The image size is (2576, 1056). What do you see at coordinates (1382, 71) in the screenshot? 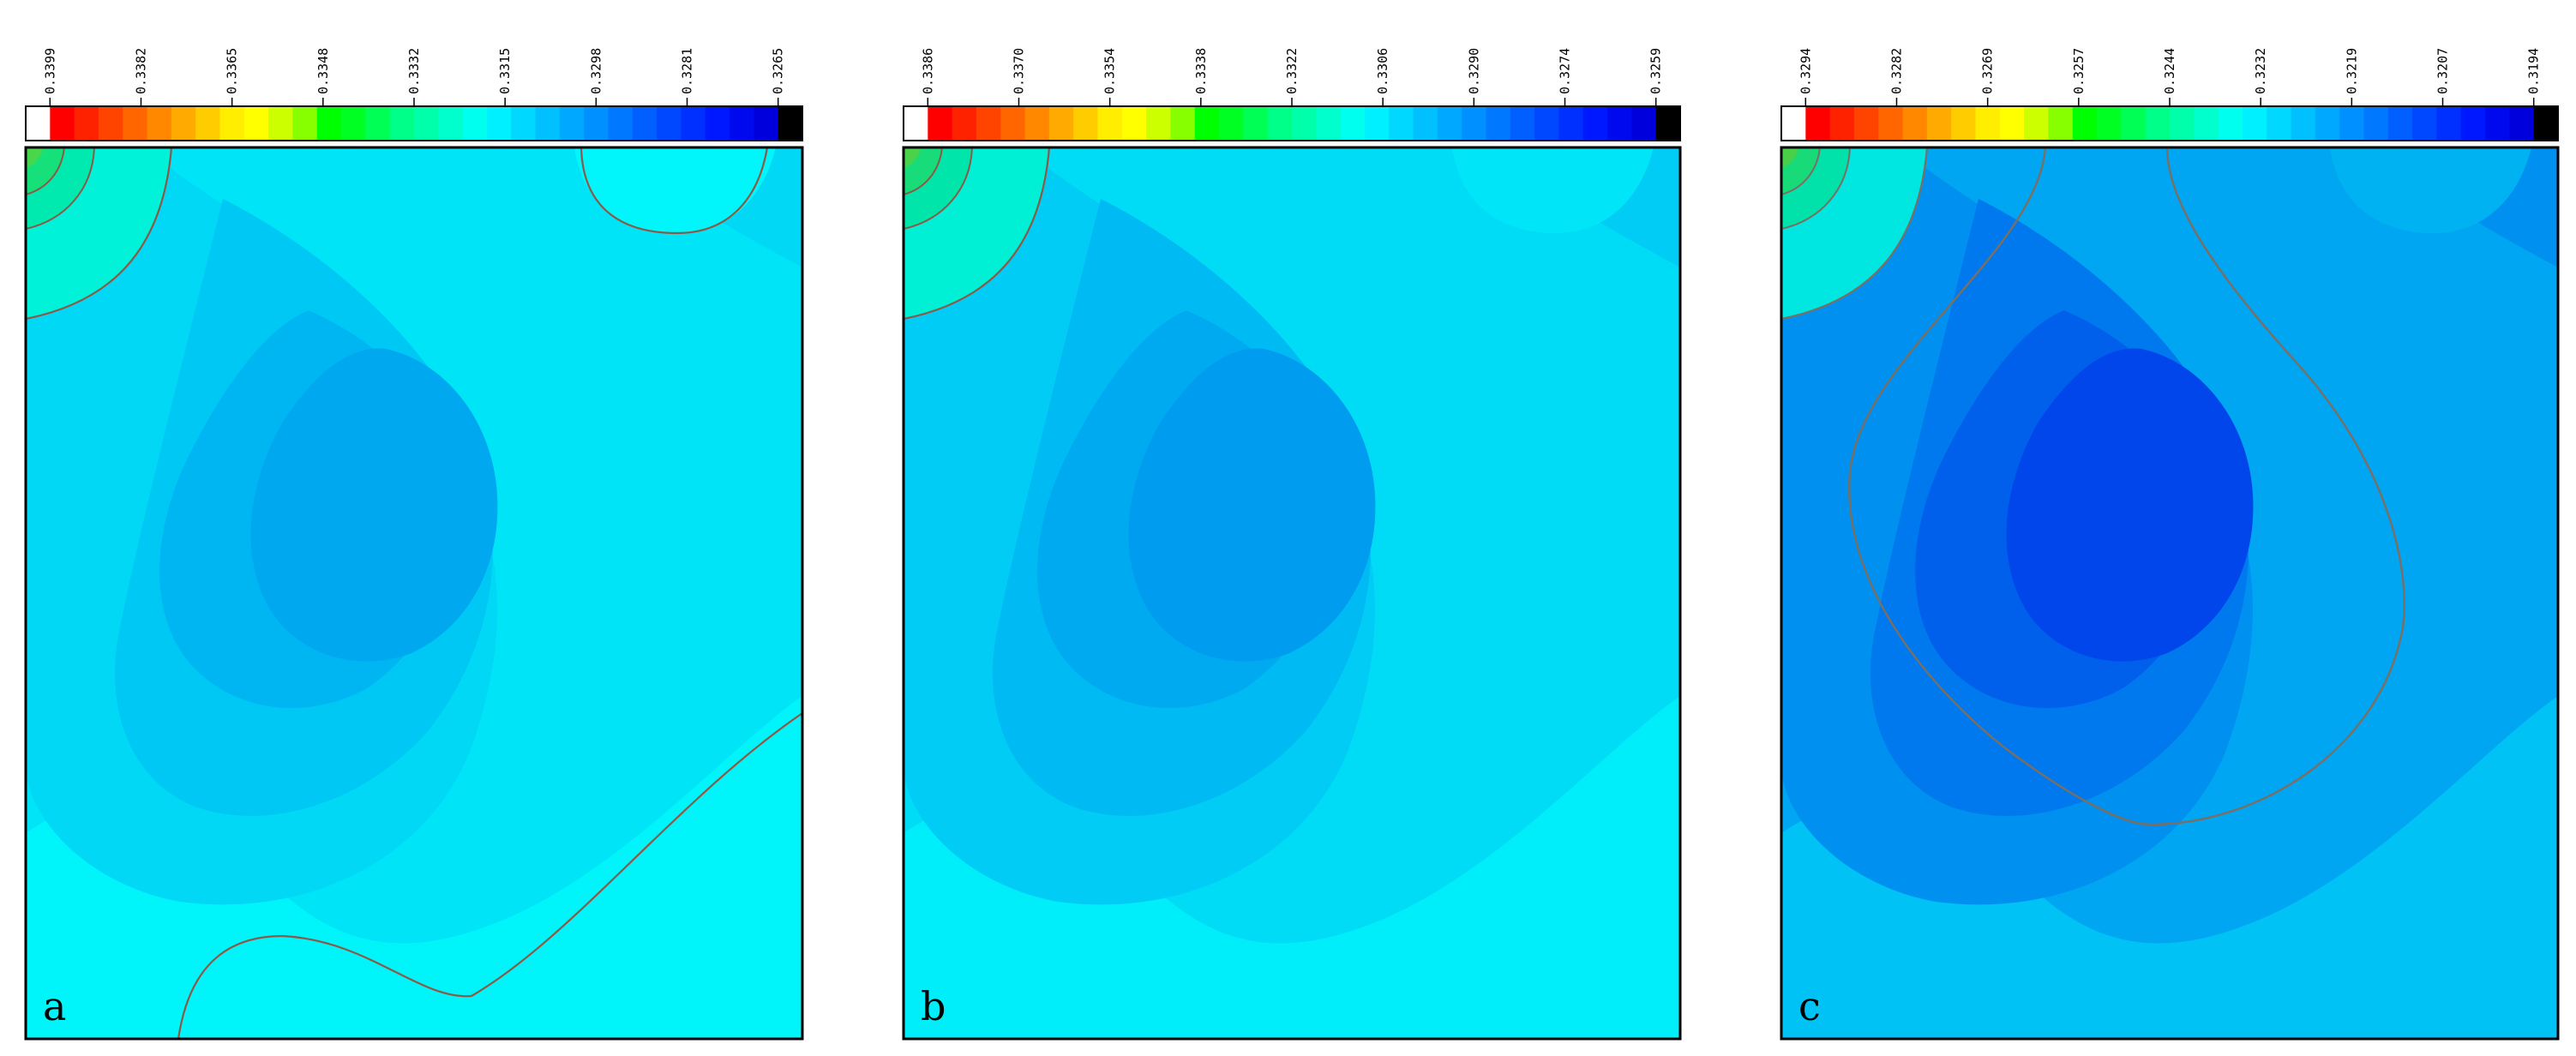
I see `colorbar-tick-label: 0.3306` at bounding box center [1382, 71].